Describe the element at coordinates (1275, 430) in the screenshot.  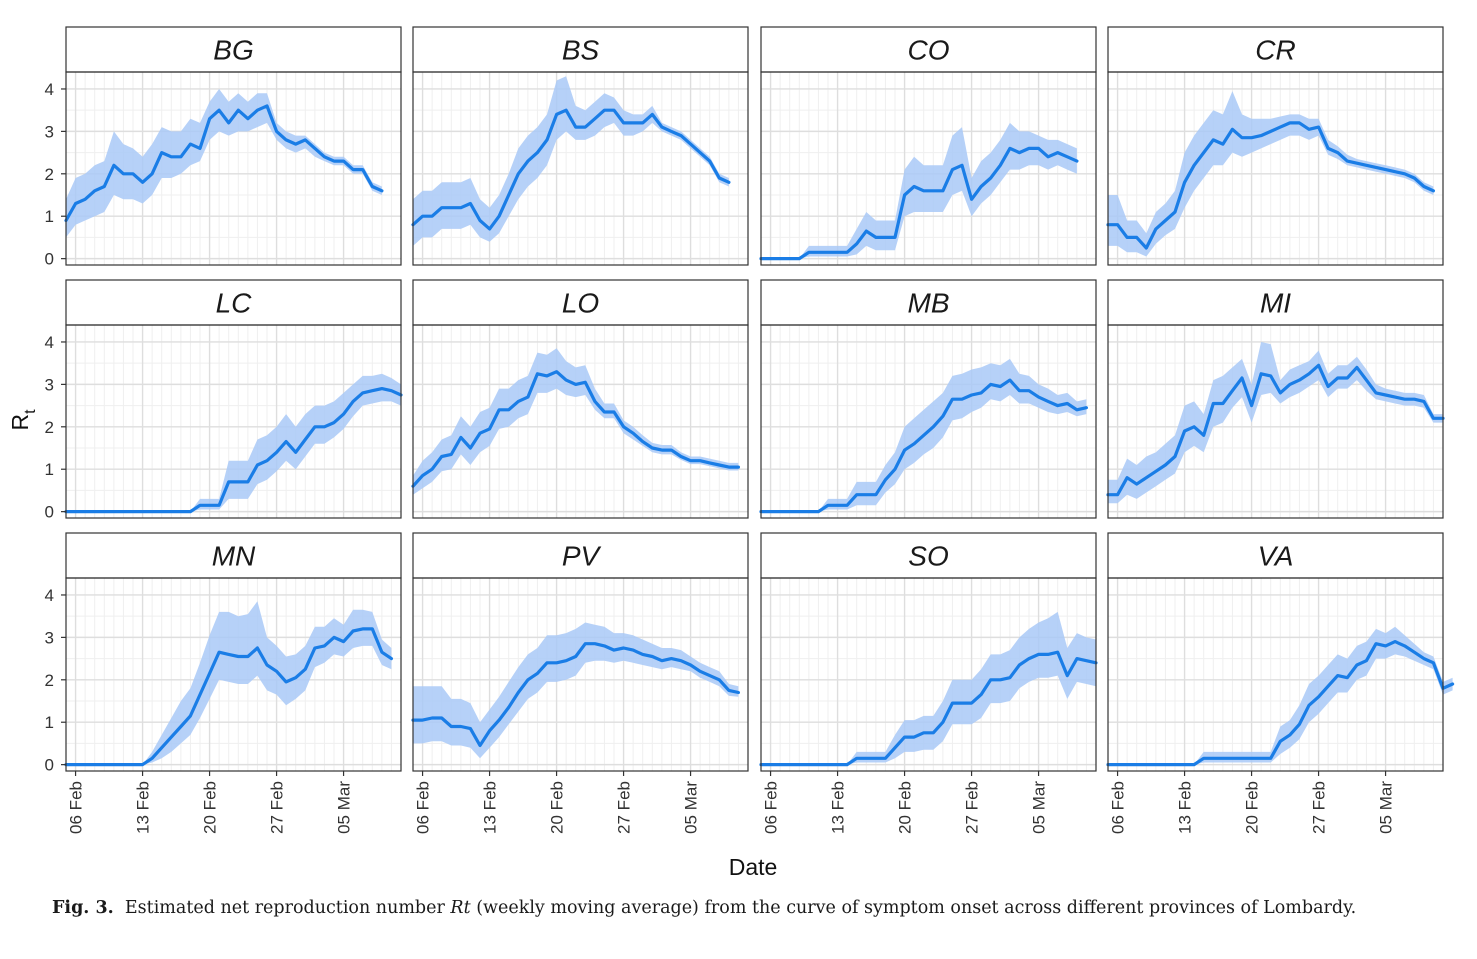
I see `rt-line-mi` at that location.